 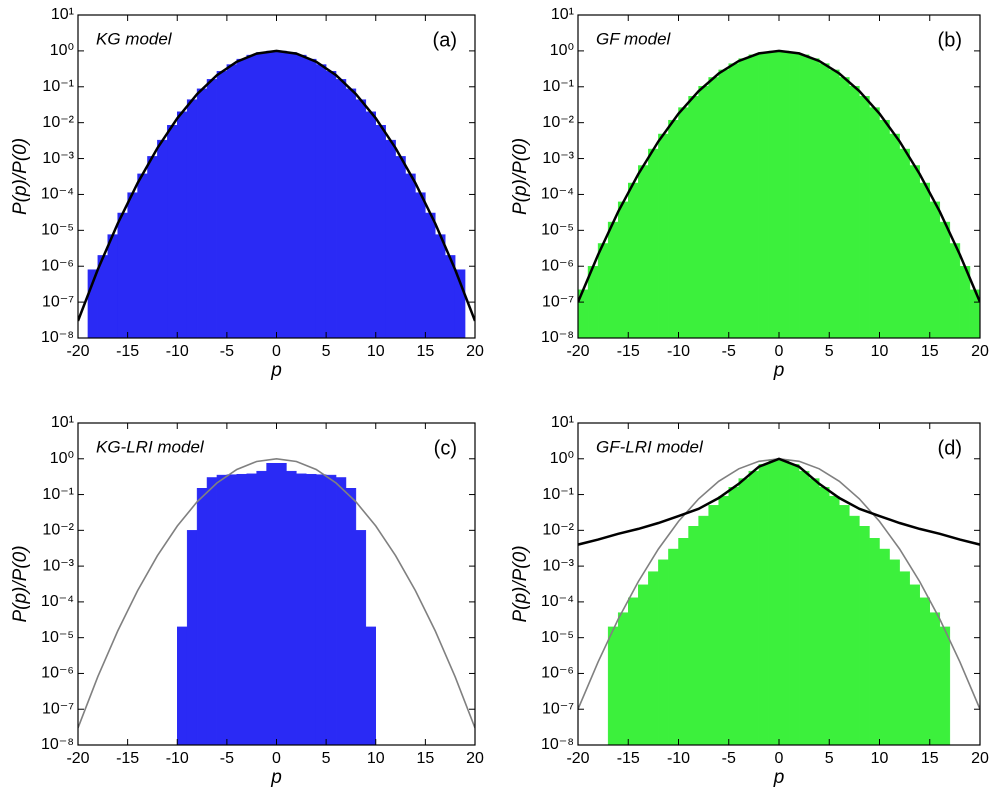 What do you see at coordinates (650, 446) in the screenshot?
I see `panel-title: GF-LRI model` at bounding box center [650, 446].